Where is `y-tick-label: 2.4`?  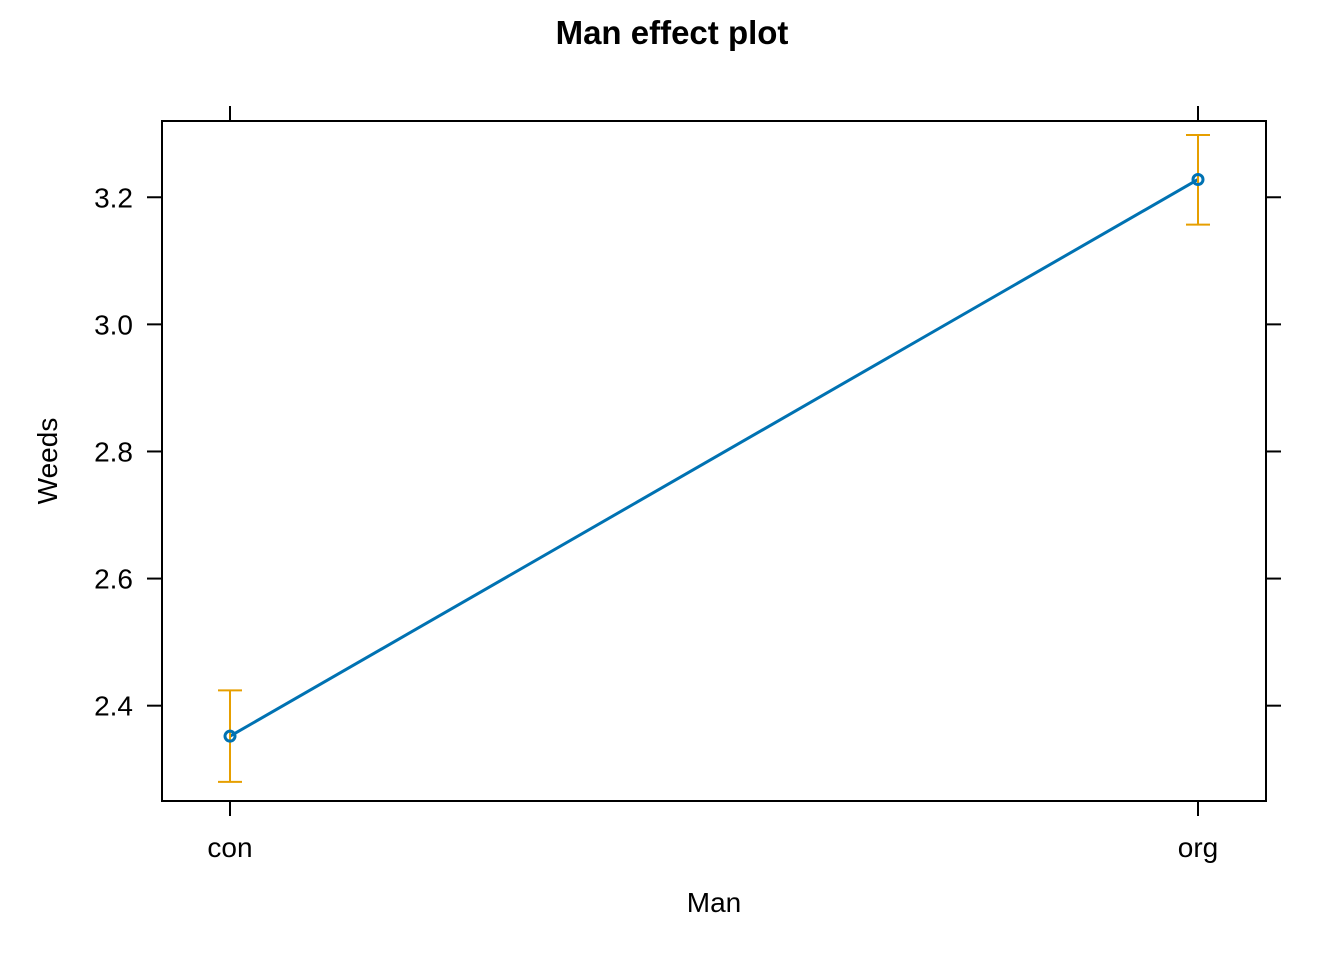
y-tick-label: 2.4 is located at coordinates (113, 706).